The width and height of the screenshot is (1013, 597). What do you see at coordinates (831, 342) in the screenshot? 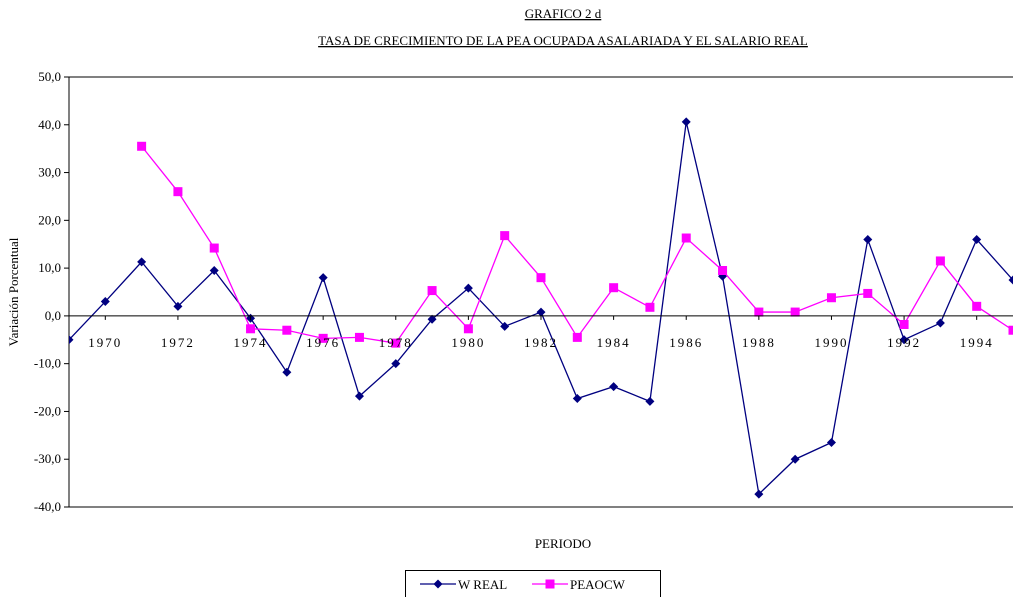
I see `x-tick-label: 1990` at bounding box center [831, 342].